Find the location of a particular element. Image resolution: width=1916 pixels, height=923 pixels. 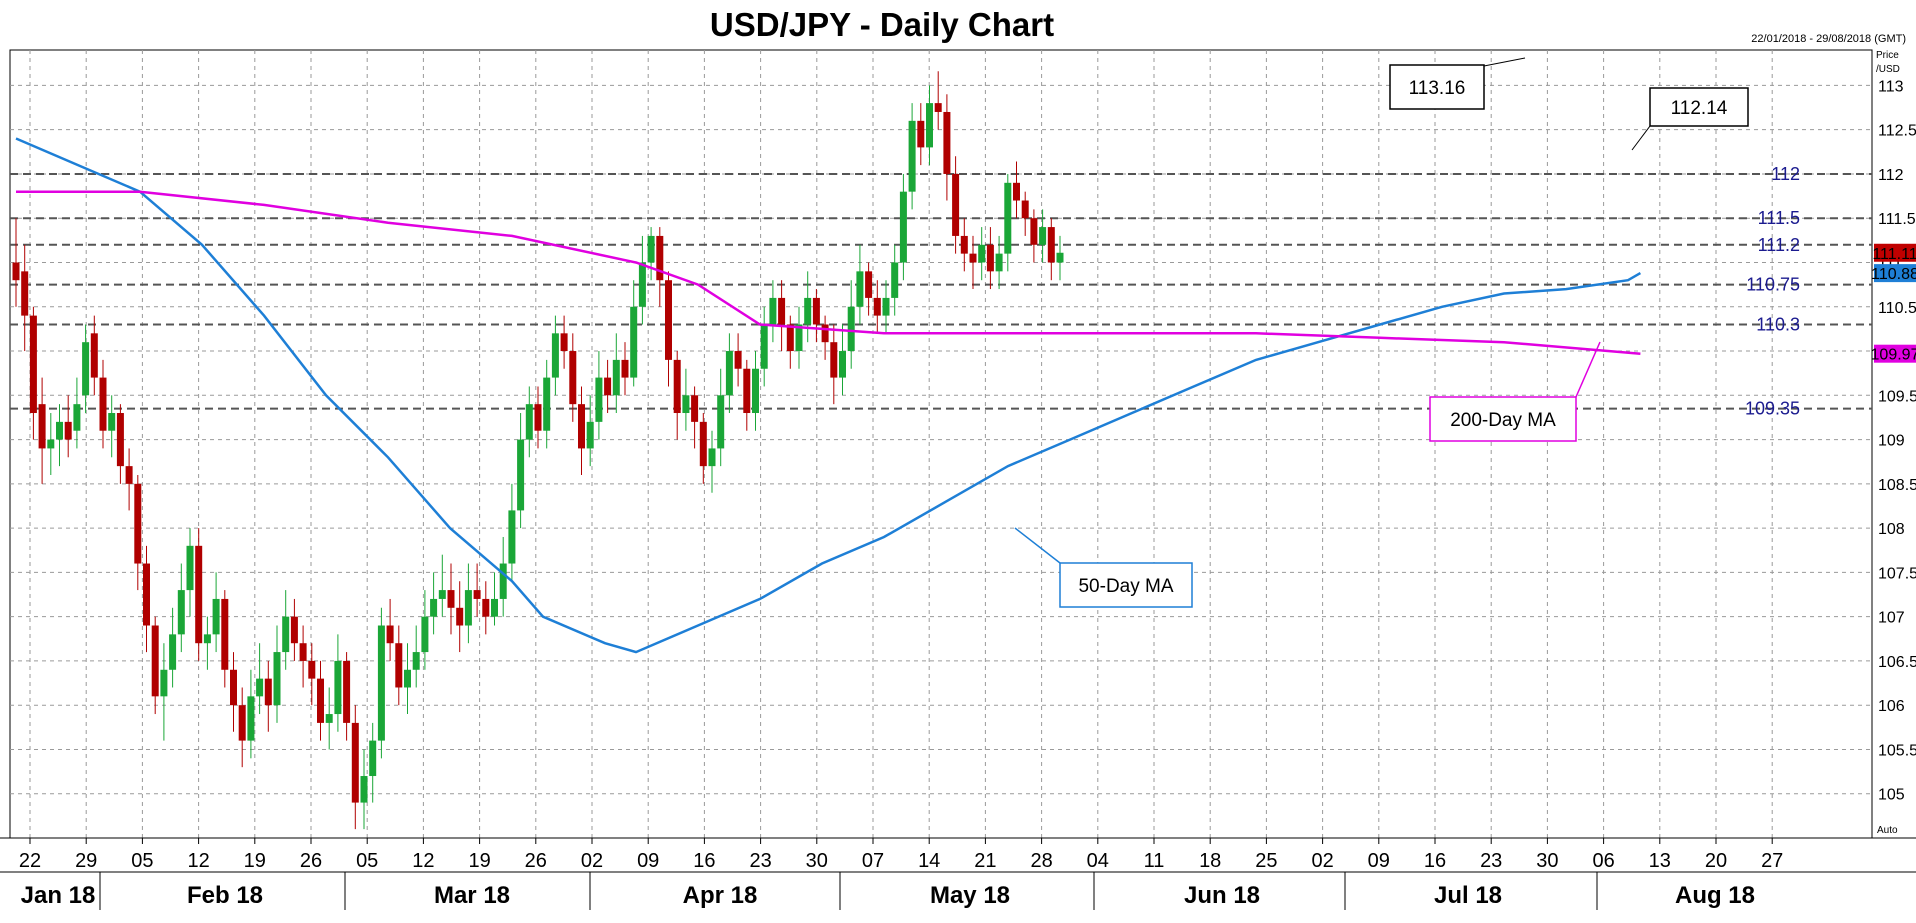

annotation-50ma: 50-Day MA is located at coordinates (1126, 585).